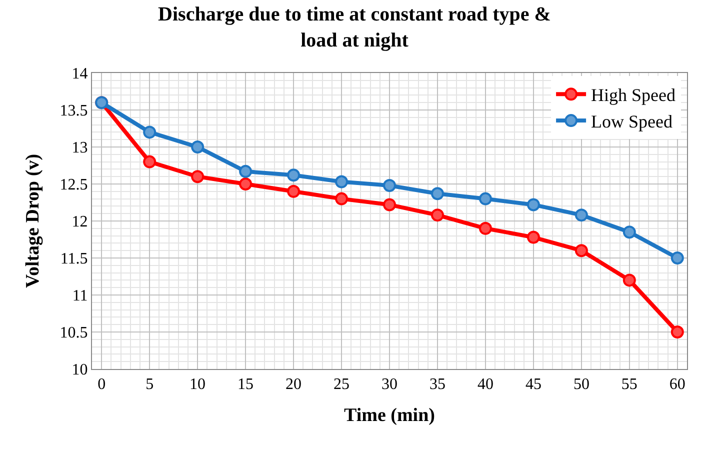  I want to click on x-tick-label: 15, so click(246, 385).